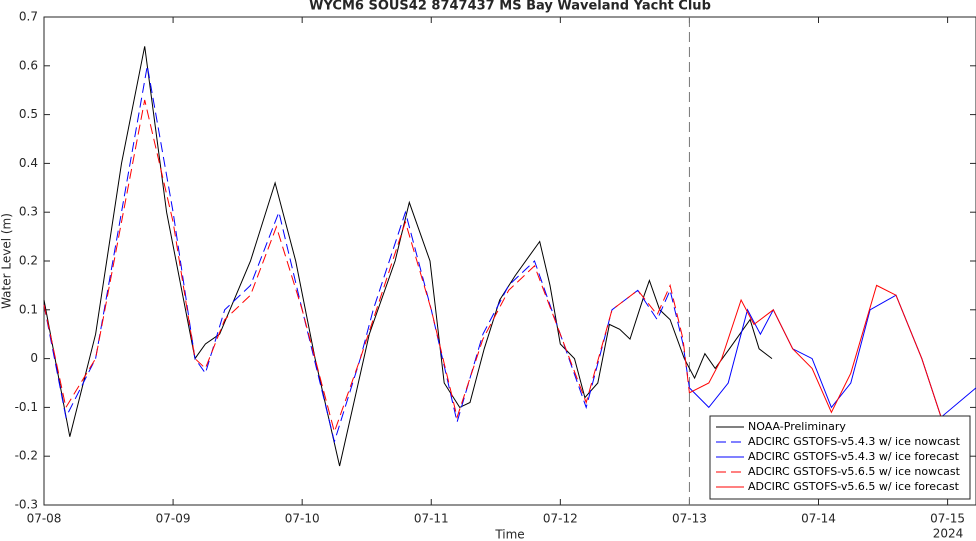 The image size is (976, 541). What do you see at coordinates (854, 486) in the screenshot?
I see `legend-label: ADCIRC GSTOFS-v5.6.5 w/ ice forecast` at bounding box center [854, 486].